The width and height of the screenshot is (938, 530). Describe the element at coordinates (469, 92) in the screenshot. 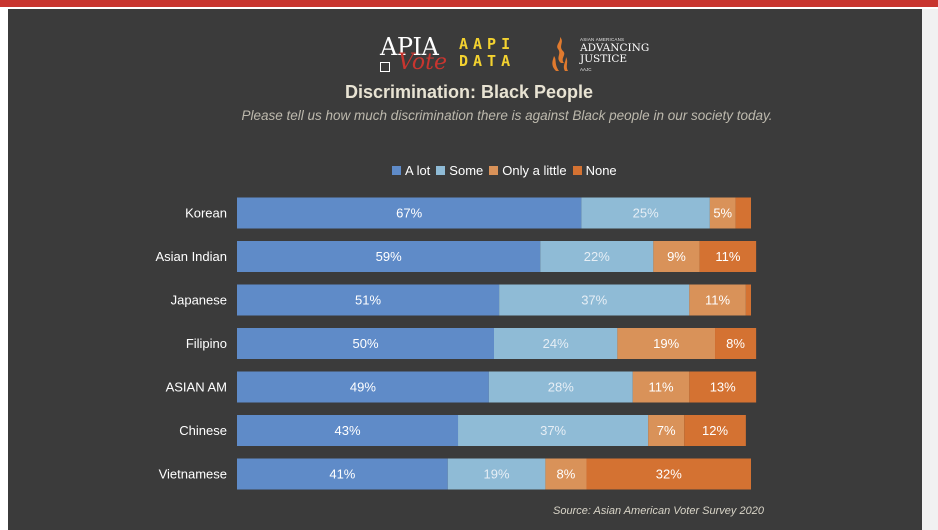

I see `chart-title: Discrimination: Black People` at that location.